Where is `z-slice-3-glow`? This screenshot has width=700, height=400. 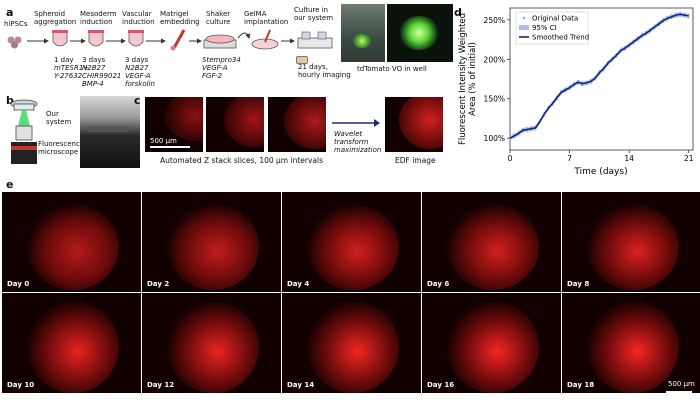 z-slice-3-glow is located at coordinates (305, 123).